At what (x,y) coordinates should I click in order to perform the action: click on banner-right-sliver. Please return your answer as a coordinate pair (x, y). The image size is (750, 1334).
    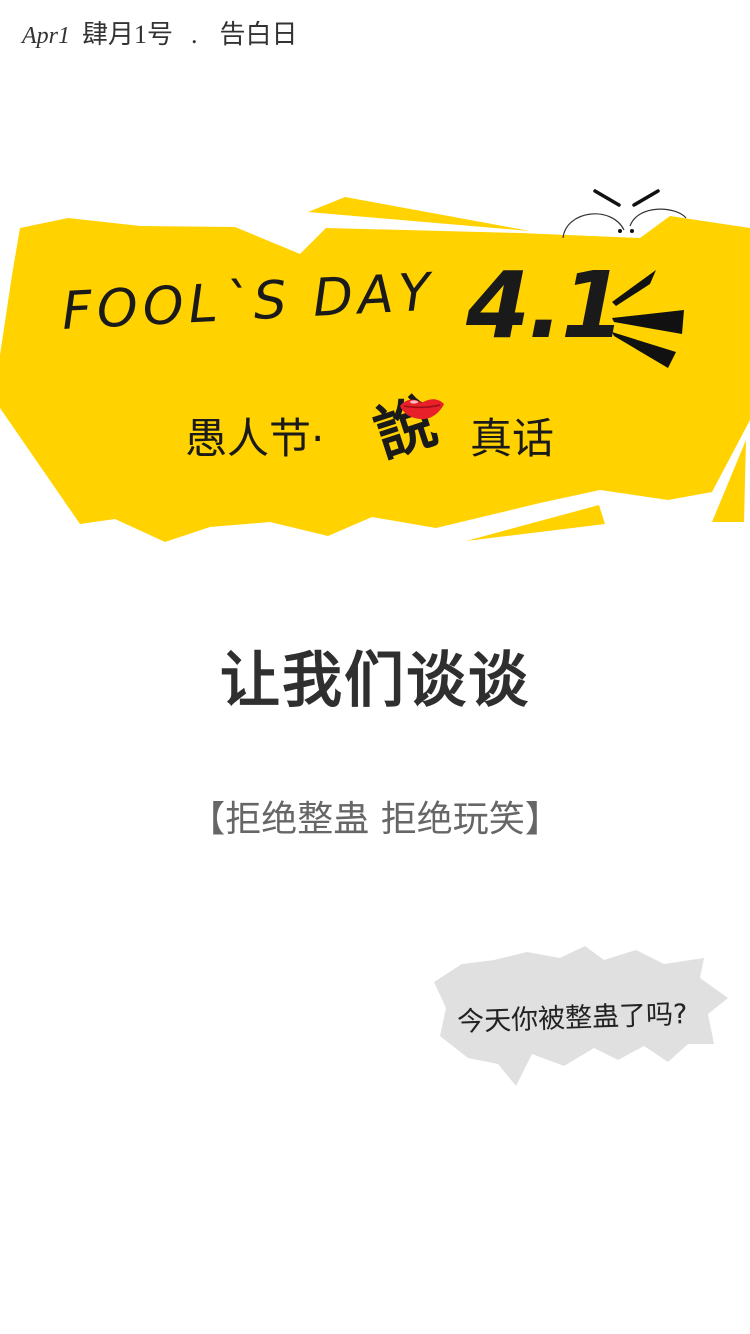
    Looking at the image, I should click on (729, 481).